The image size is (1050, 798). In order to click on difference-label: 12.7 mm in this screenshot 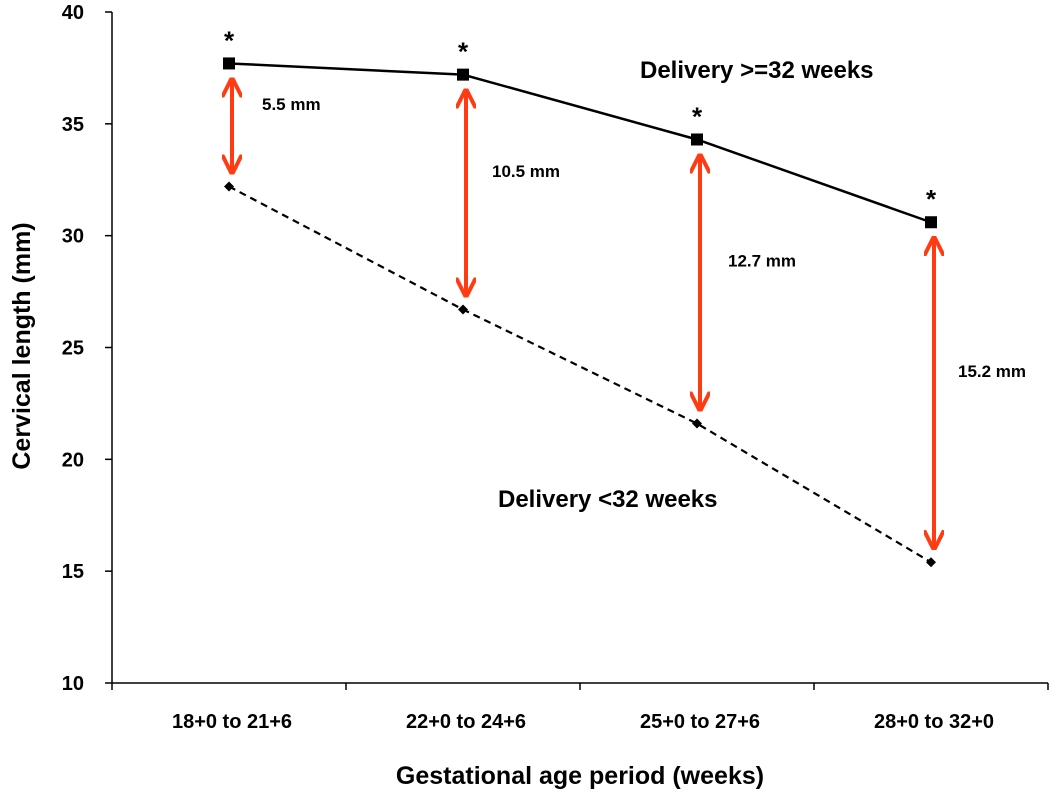, I will do `click(762, 261)`.